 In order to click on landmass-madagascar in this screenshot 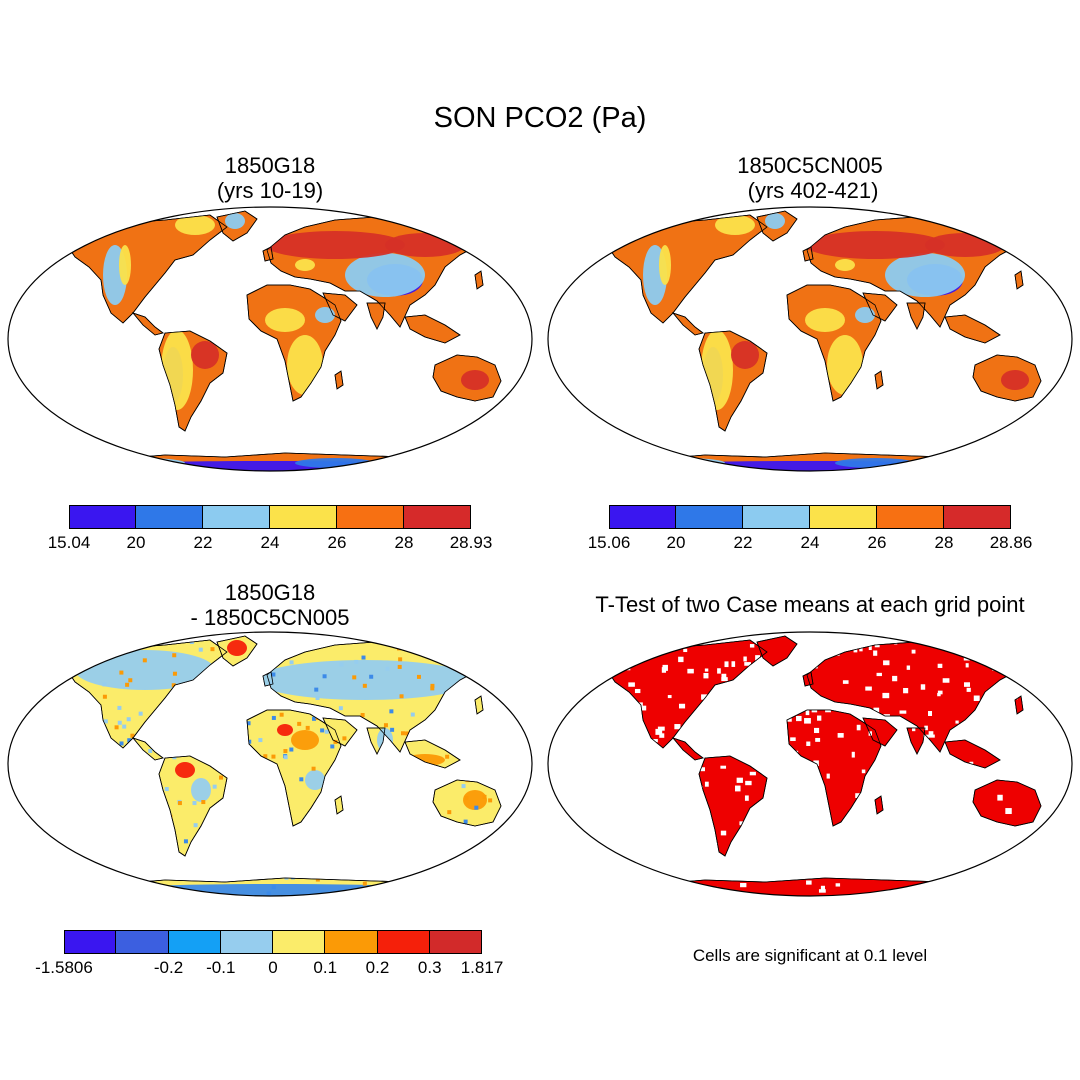, I will do `click(879, 380)`.